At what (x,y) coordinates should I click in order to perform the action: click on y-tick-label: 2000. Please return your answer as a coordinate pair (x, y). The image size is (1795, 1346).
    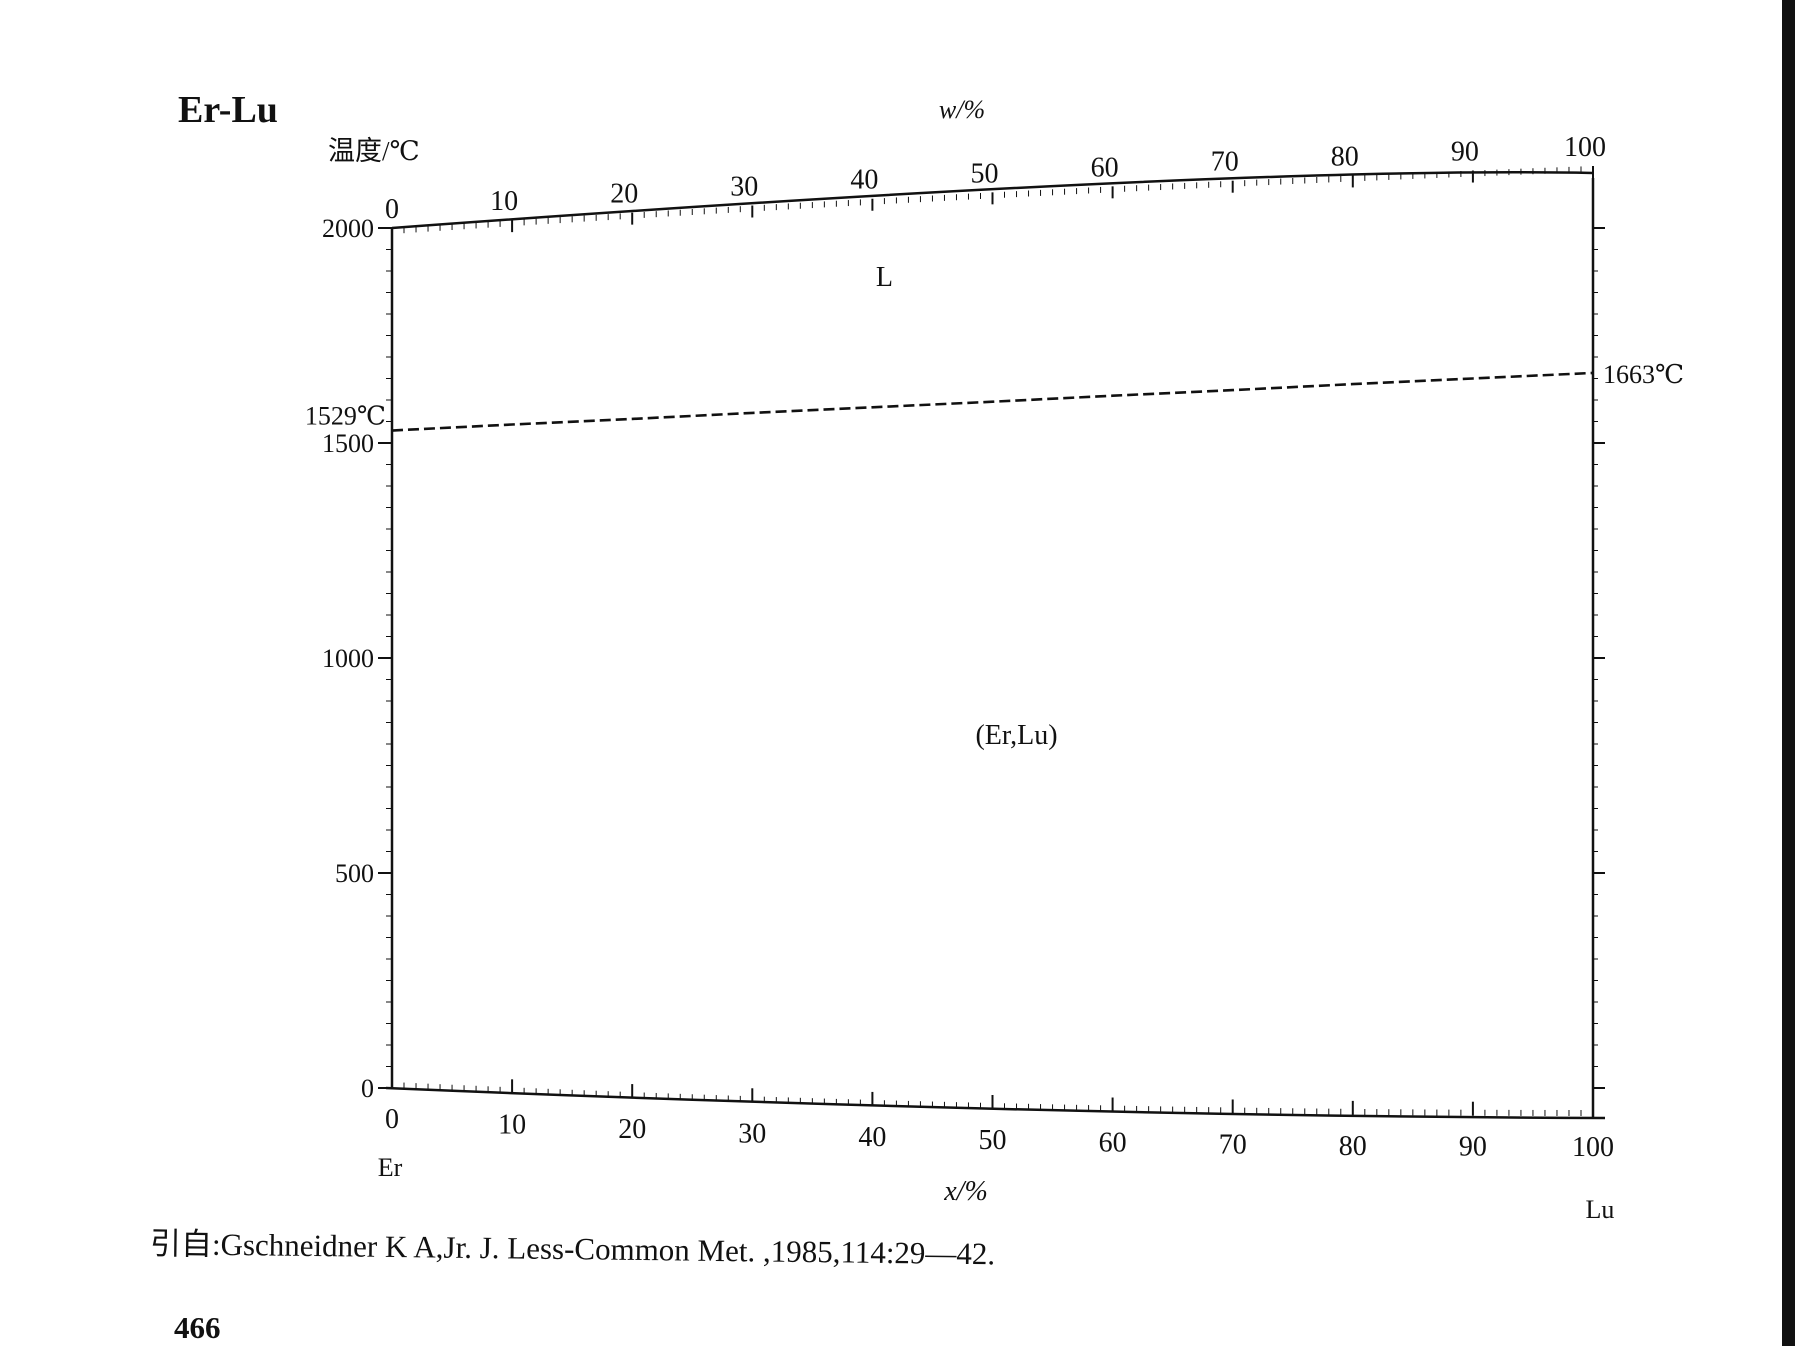
    Looking at the image, I should click on (348, 228).